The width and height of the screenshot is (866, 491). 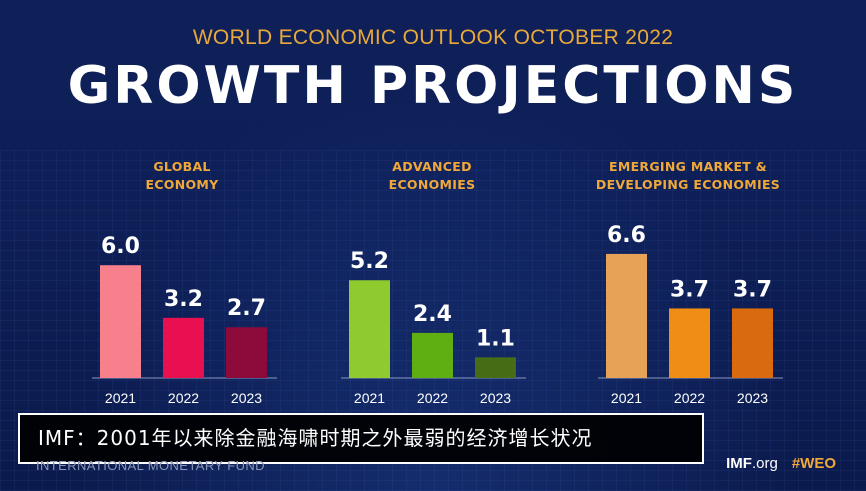 I want to click on hashtag: #WEO, so click(x=813, y=463).